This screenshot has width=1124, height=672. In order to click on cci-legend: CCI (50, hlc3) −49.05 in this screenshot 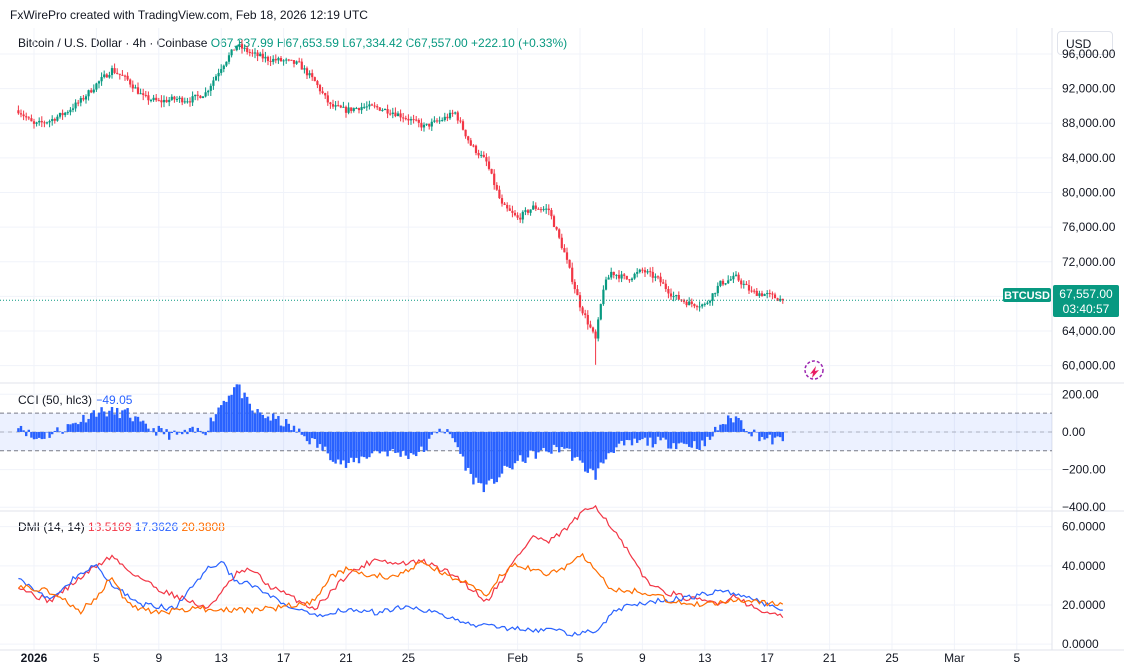, I will do `click(75, 400)`.